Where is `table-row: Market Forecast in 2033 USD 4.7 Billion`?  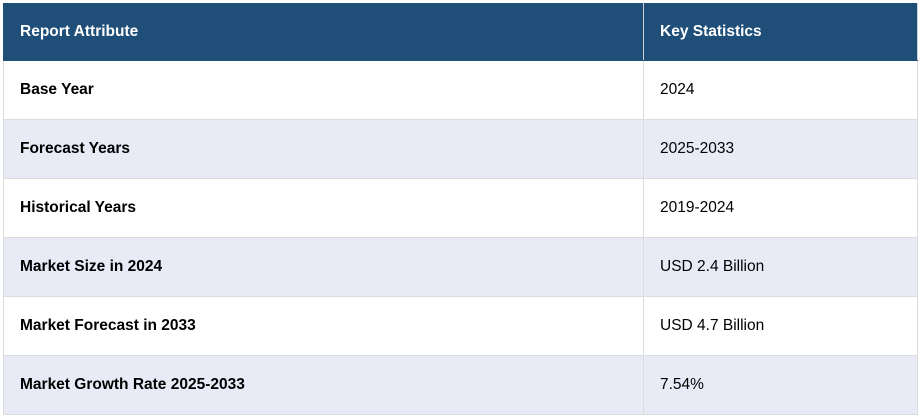 table-row: Market Forecast in 2033 USD 4.7 Billion is located at coordinates (460, 326).